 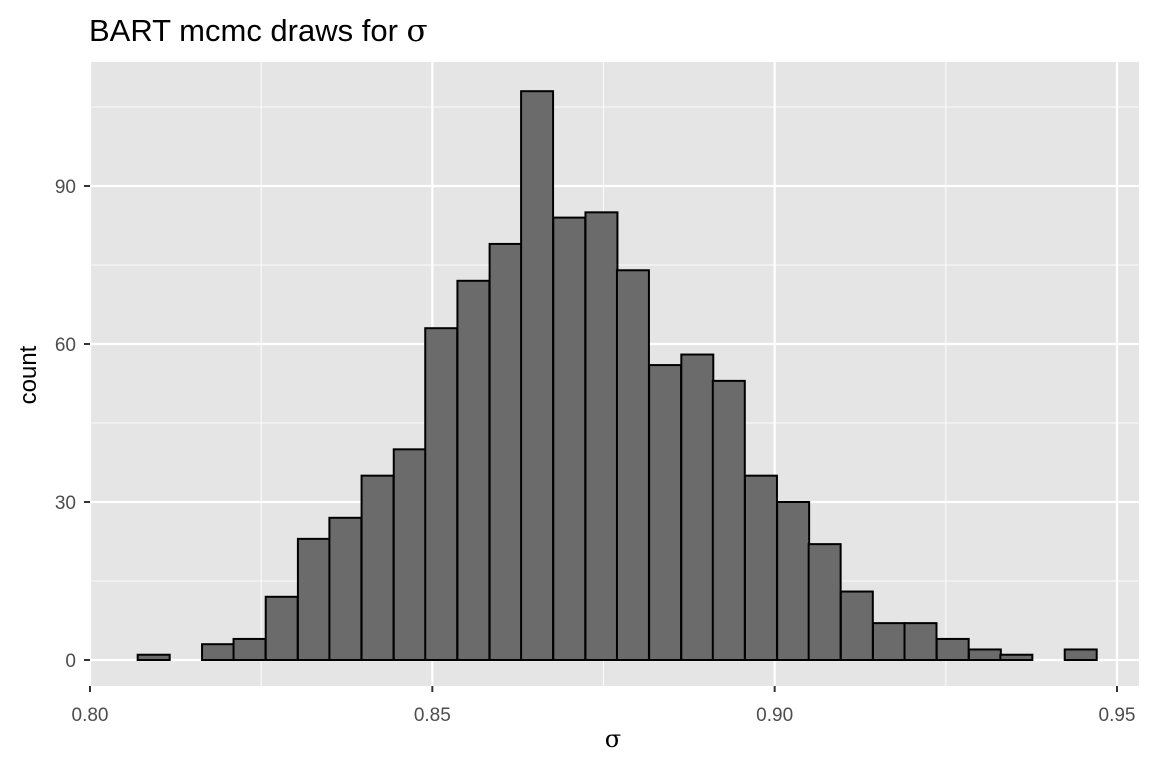 What do you see at coordinates (417, 31) in the screenshot?
I see `chart-title-symbol: σ` at bounding box center [417, 31].